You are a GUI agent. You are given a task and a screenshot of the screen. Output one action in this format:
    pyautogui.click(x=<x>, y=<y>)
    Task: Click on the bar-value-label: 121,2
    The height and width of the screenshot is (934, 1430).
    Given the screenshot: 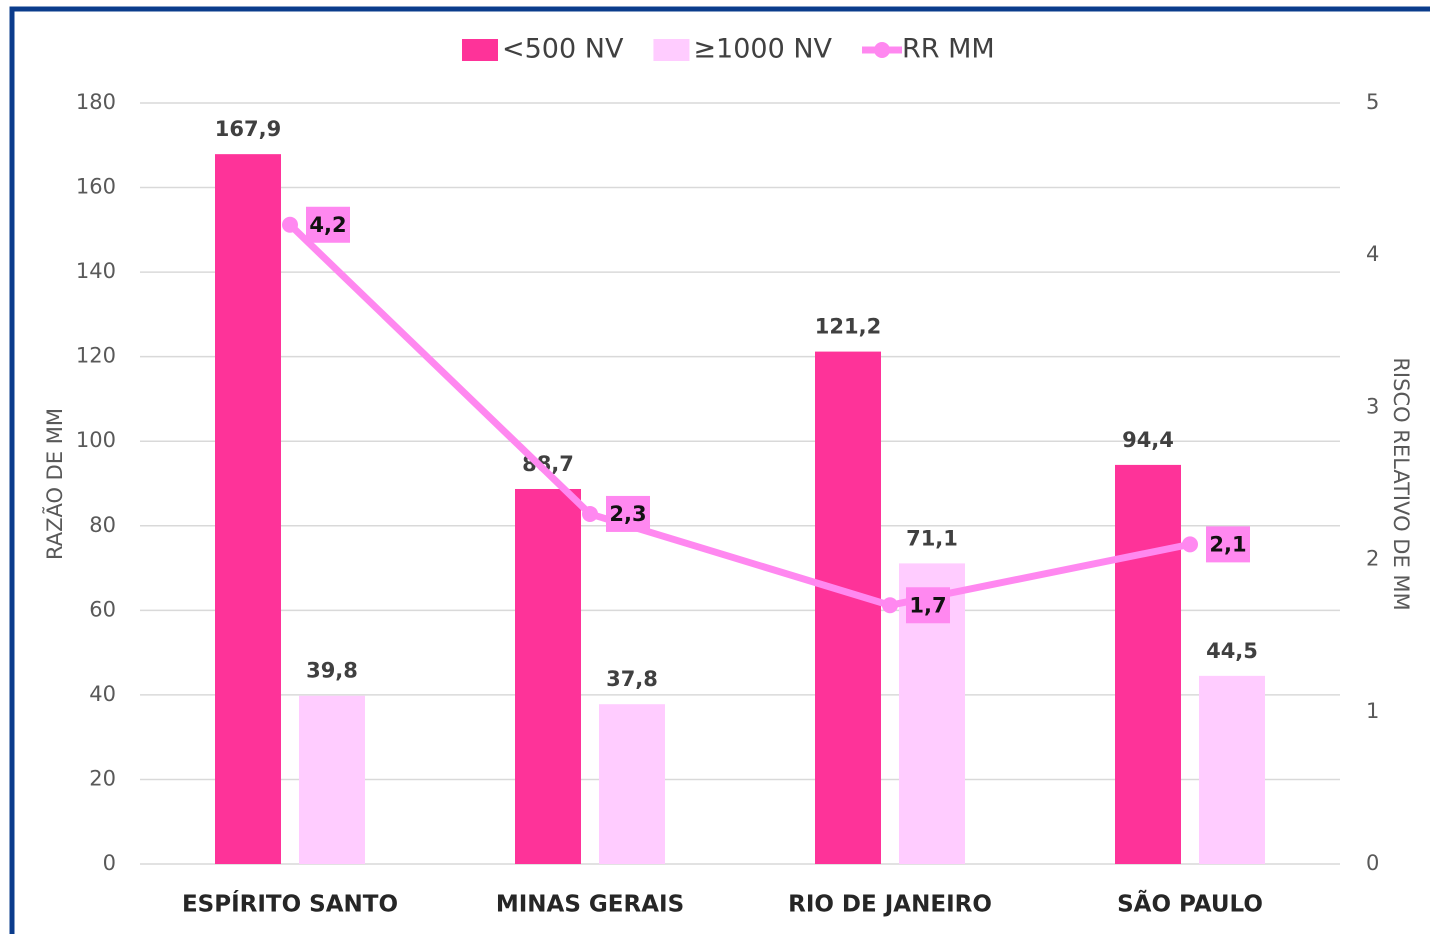 What is the action you would take?
    pyautogui.click(x=848, y=327)
    